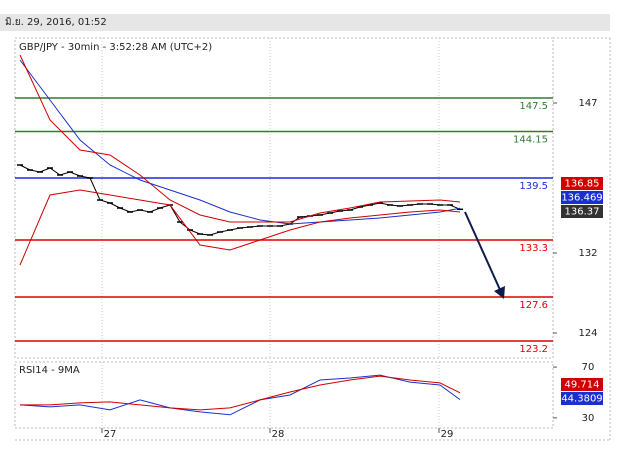  Describe the element at coordinates (49, 370) in the screenshot. I see `rsi-title: RSI14 - 9MA` at that location.